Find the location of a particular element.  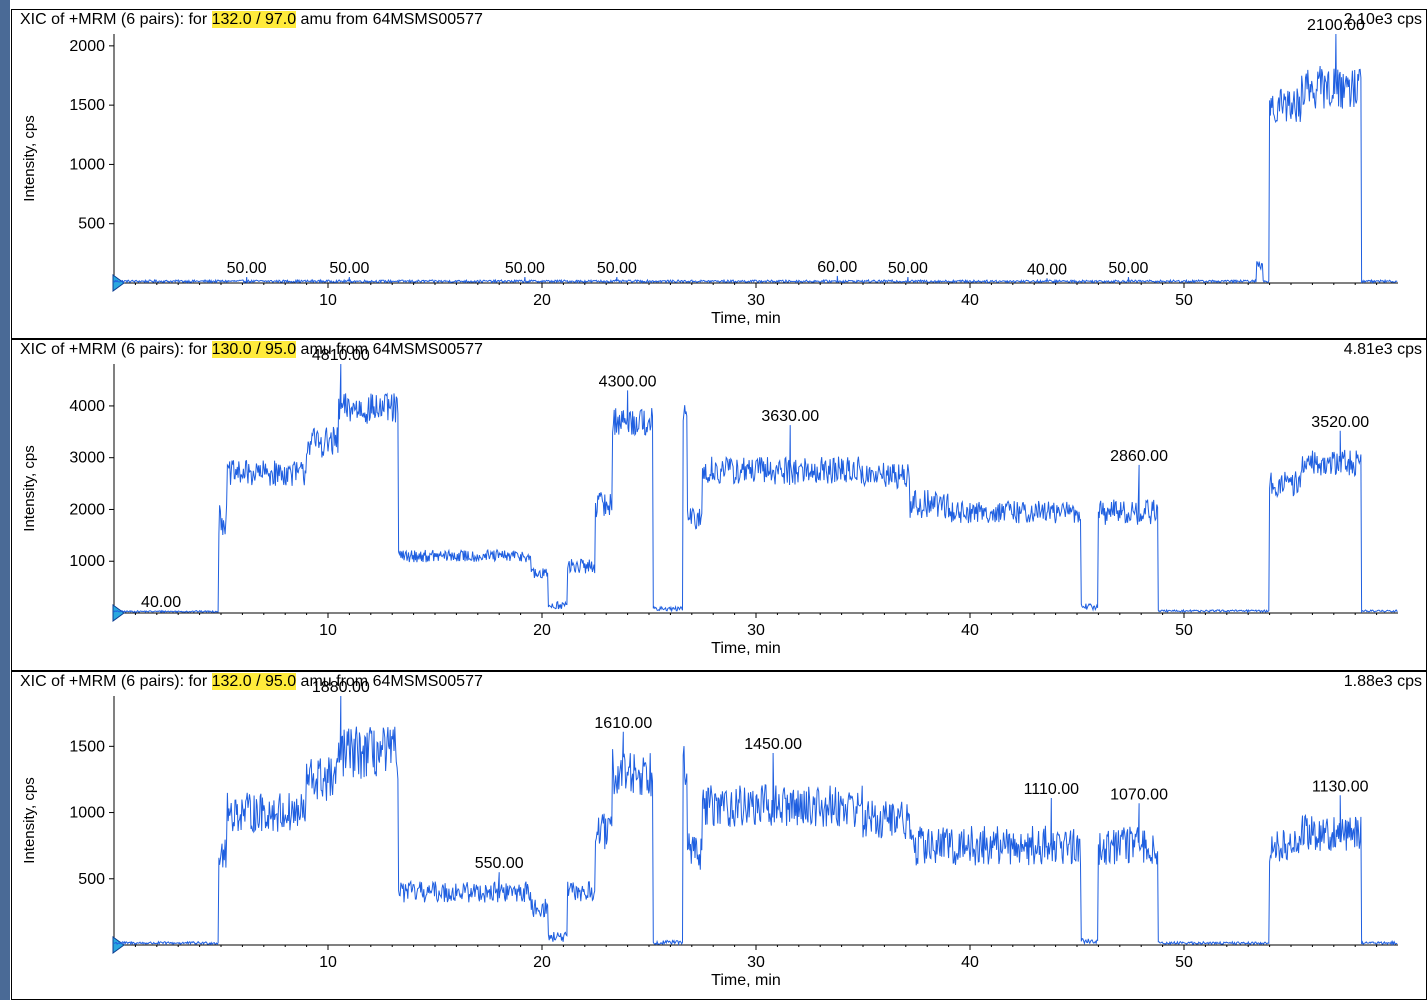

peak-label: 550.00 is located at coordinates (499, 863).